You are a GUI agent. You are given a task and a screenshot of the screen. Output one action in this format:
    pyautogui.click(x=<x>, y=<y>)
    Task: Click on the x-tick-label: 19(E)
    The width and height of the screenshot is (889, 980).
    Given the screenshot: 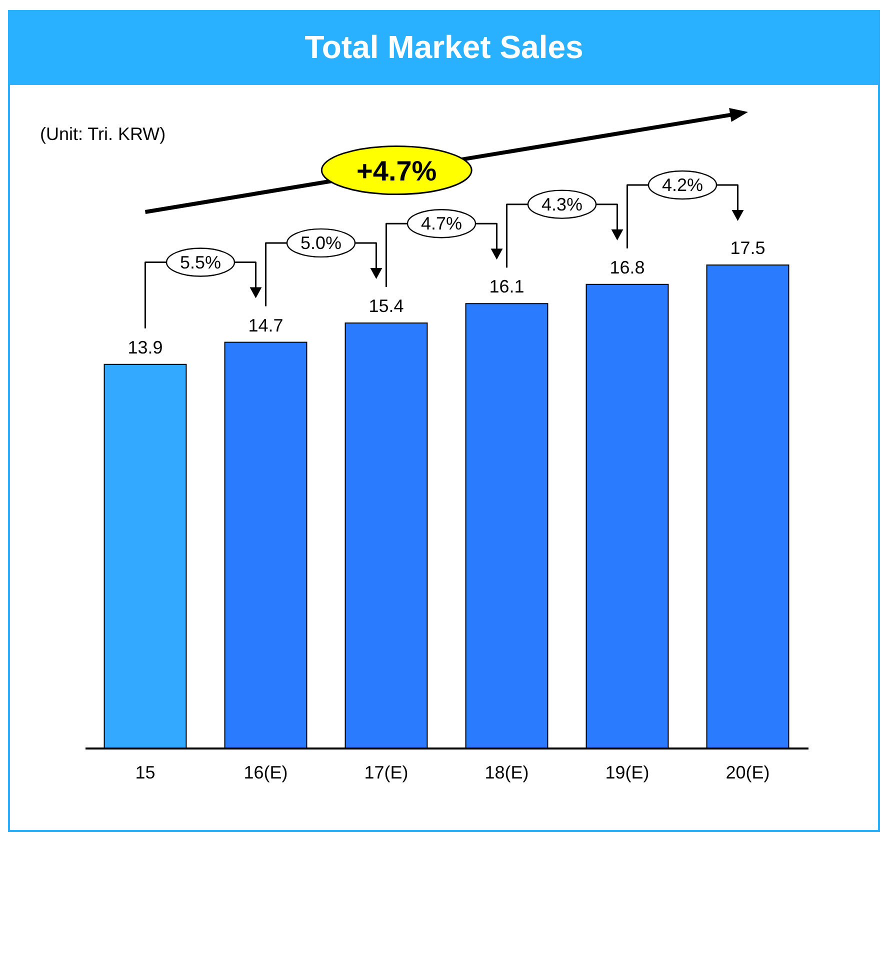 What is the action you would take?
    pyautogui.click(x=627, y=772)
    